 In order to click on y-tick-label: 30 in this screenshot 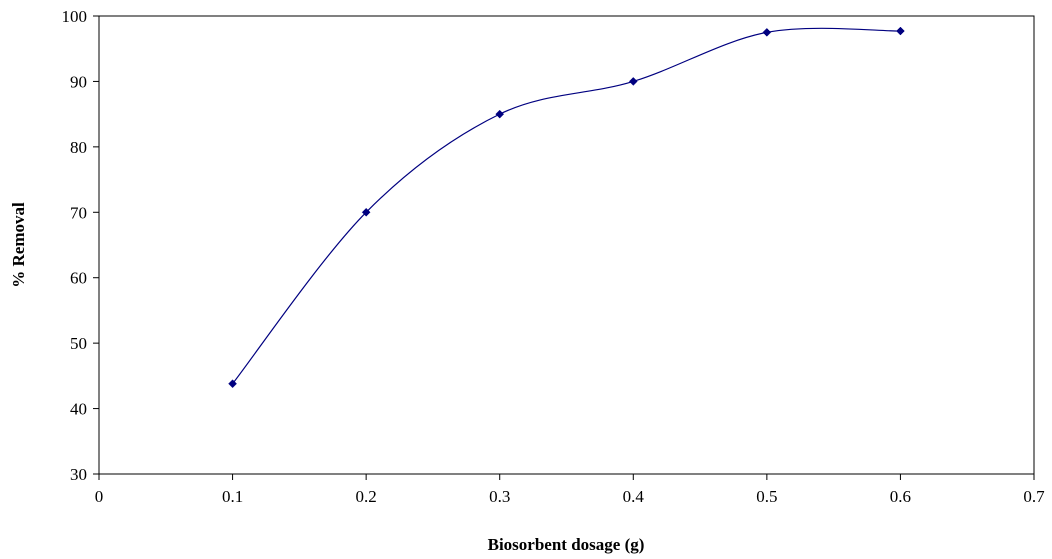, I will do `click(78, 474)`.